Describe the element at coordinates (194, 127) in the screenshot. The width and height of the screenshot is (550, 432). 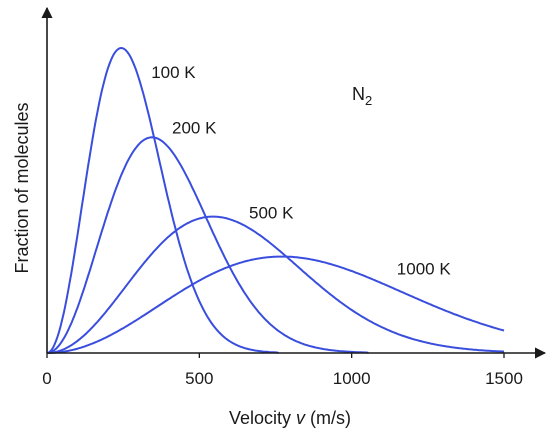
I see `curve-label-200k: 200 K` at that location.